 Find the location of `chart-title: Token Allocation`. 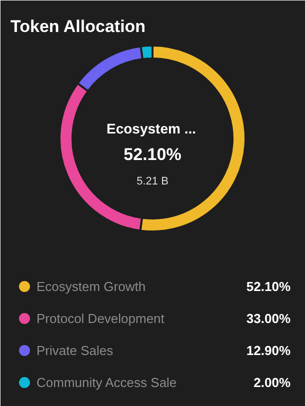

chart-title: Token Allocation is located at coordinates (78, 26).